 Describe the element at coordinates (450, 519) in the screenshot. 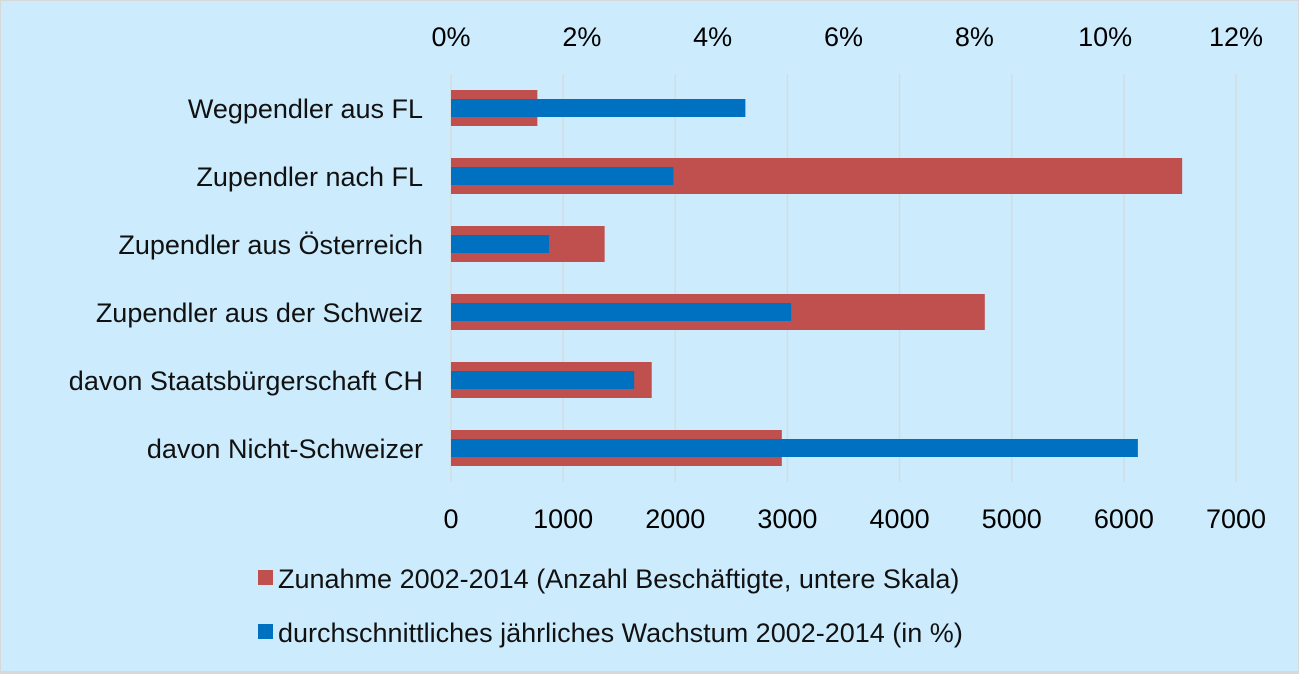

I see `bottom-tick-label: 0` at that location.